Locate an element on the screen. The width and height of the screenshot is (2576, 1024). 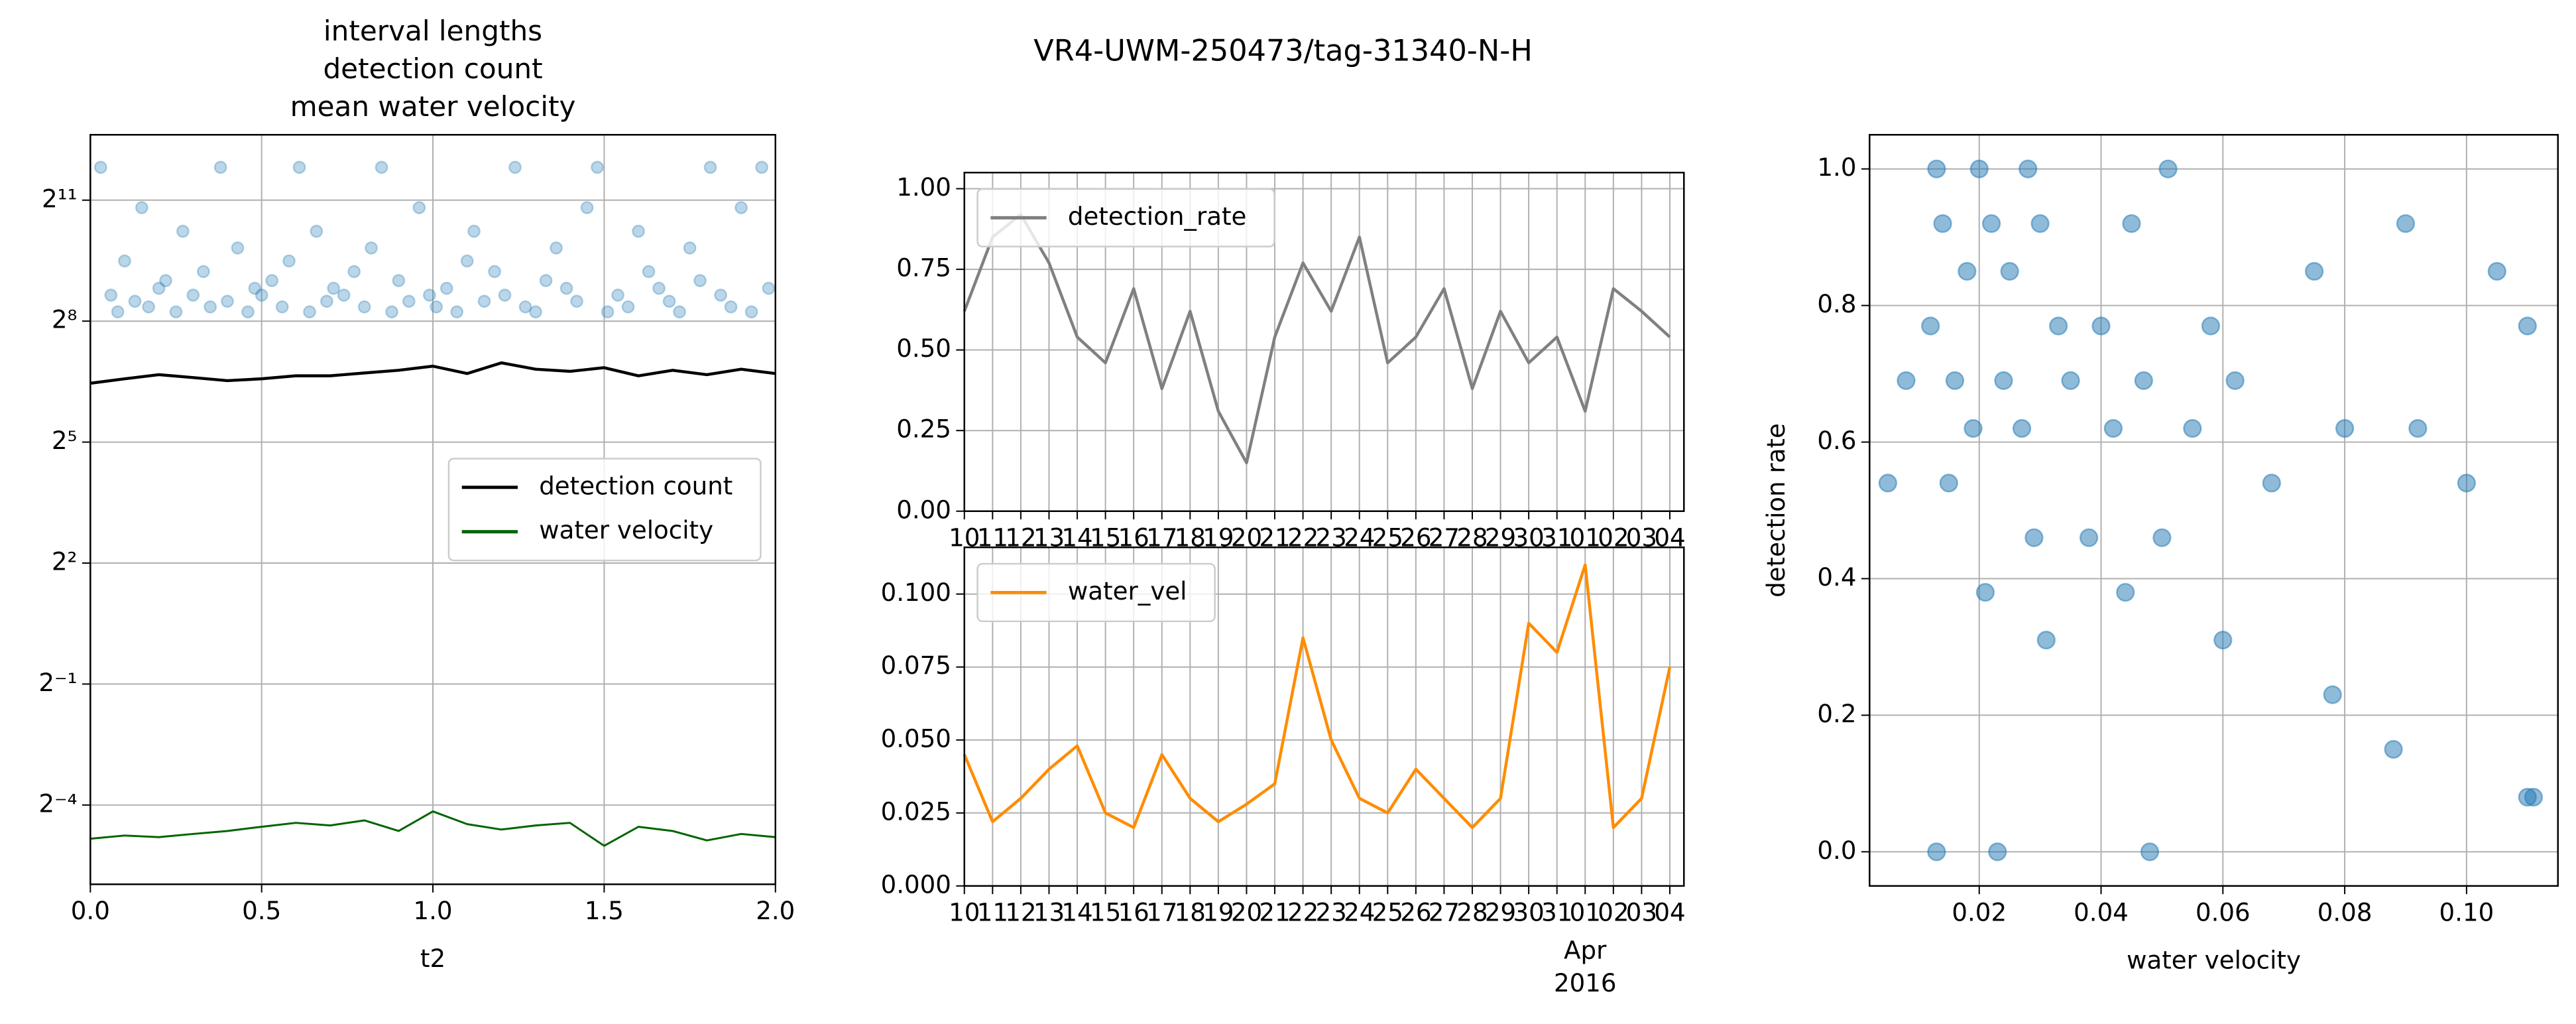
x-tick-label: 10 is located at coordinates (965, 912).